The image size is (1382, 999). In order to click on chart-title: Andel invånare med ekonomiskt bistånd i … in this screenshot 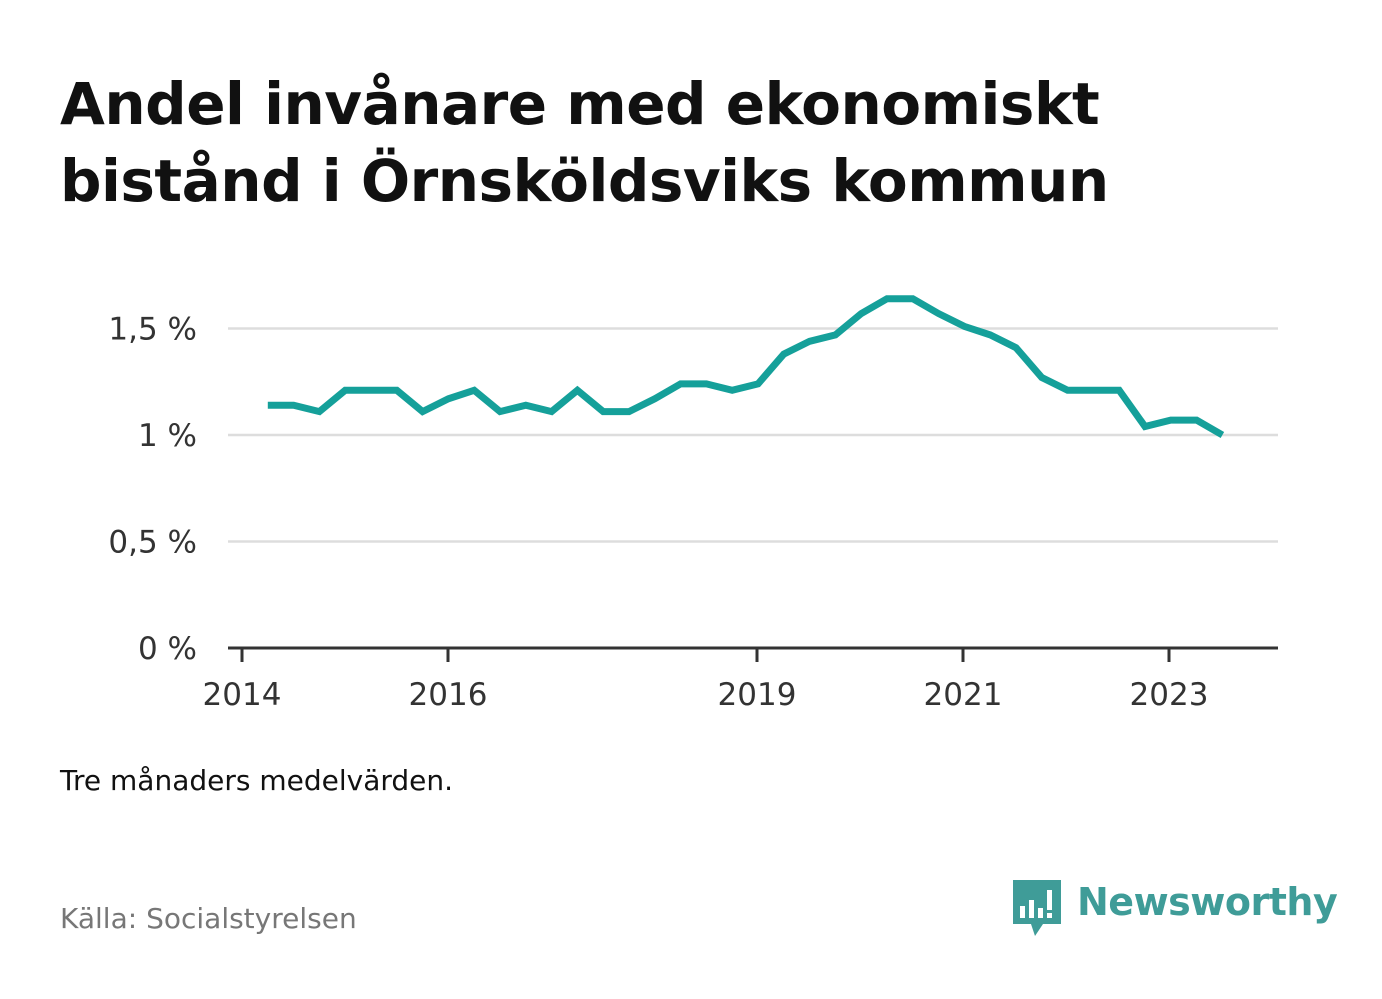, I will do `click(690, 143)`.